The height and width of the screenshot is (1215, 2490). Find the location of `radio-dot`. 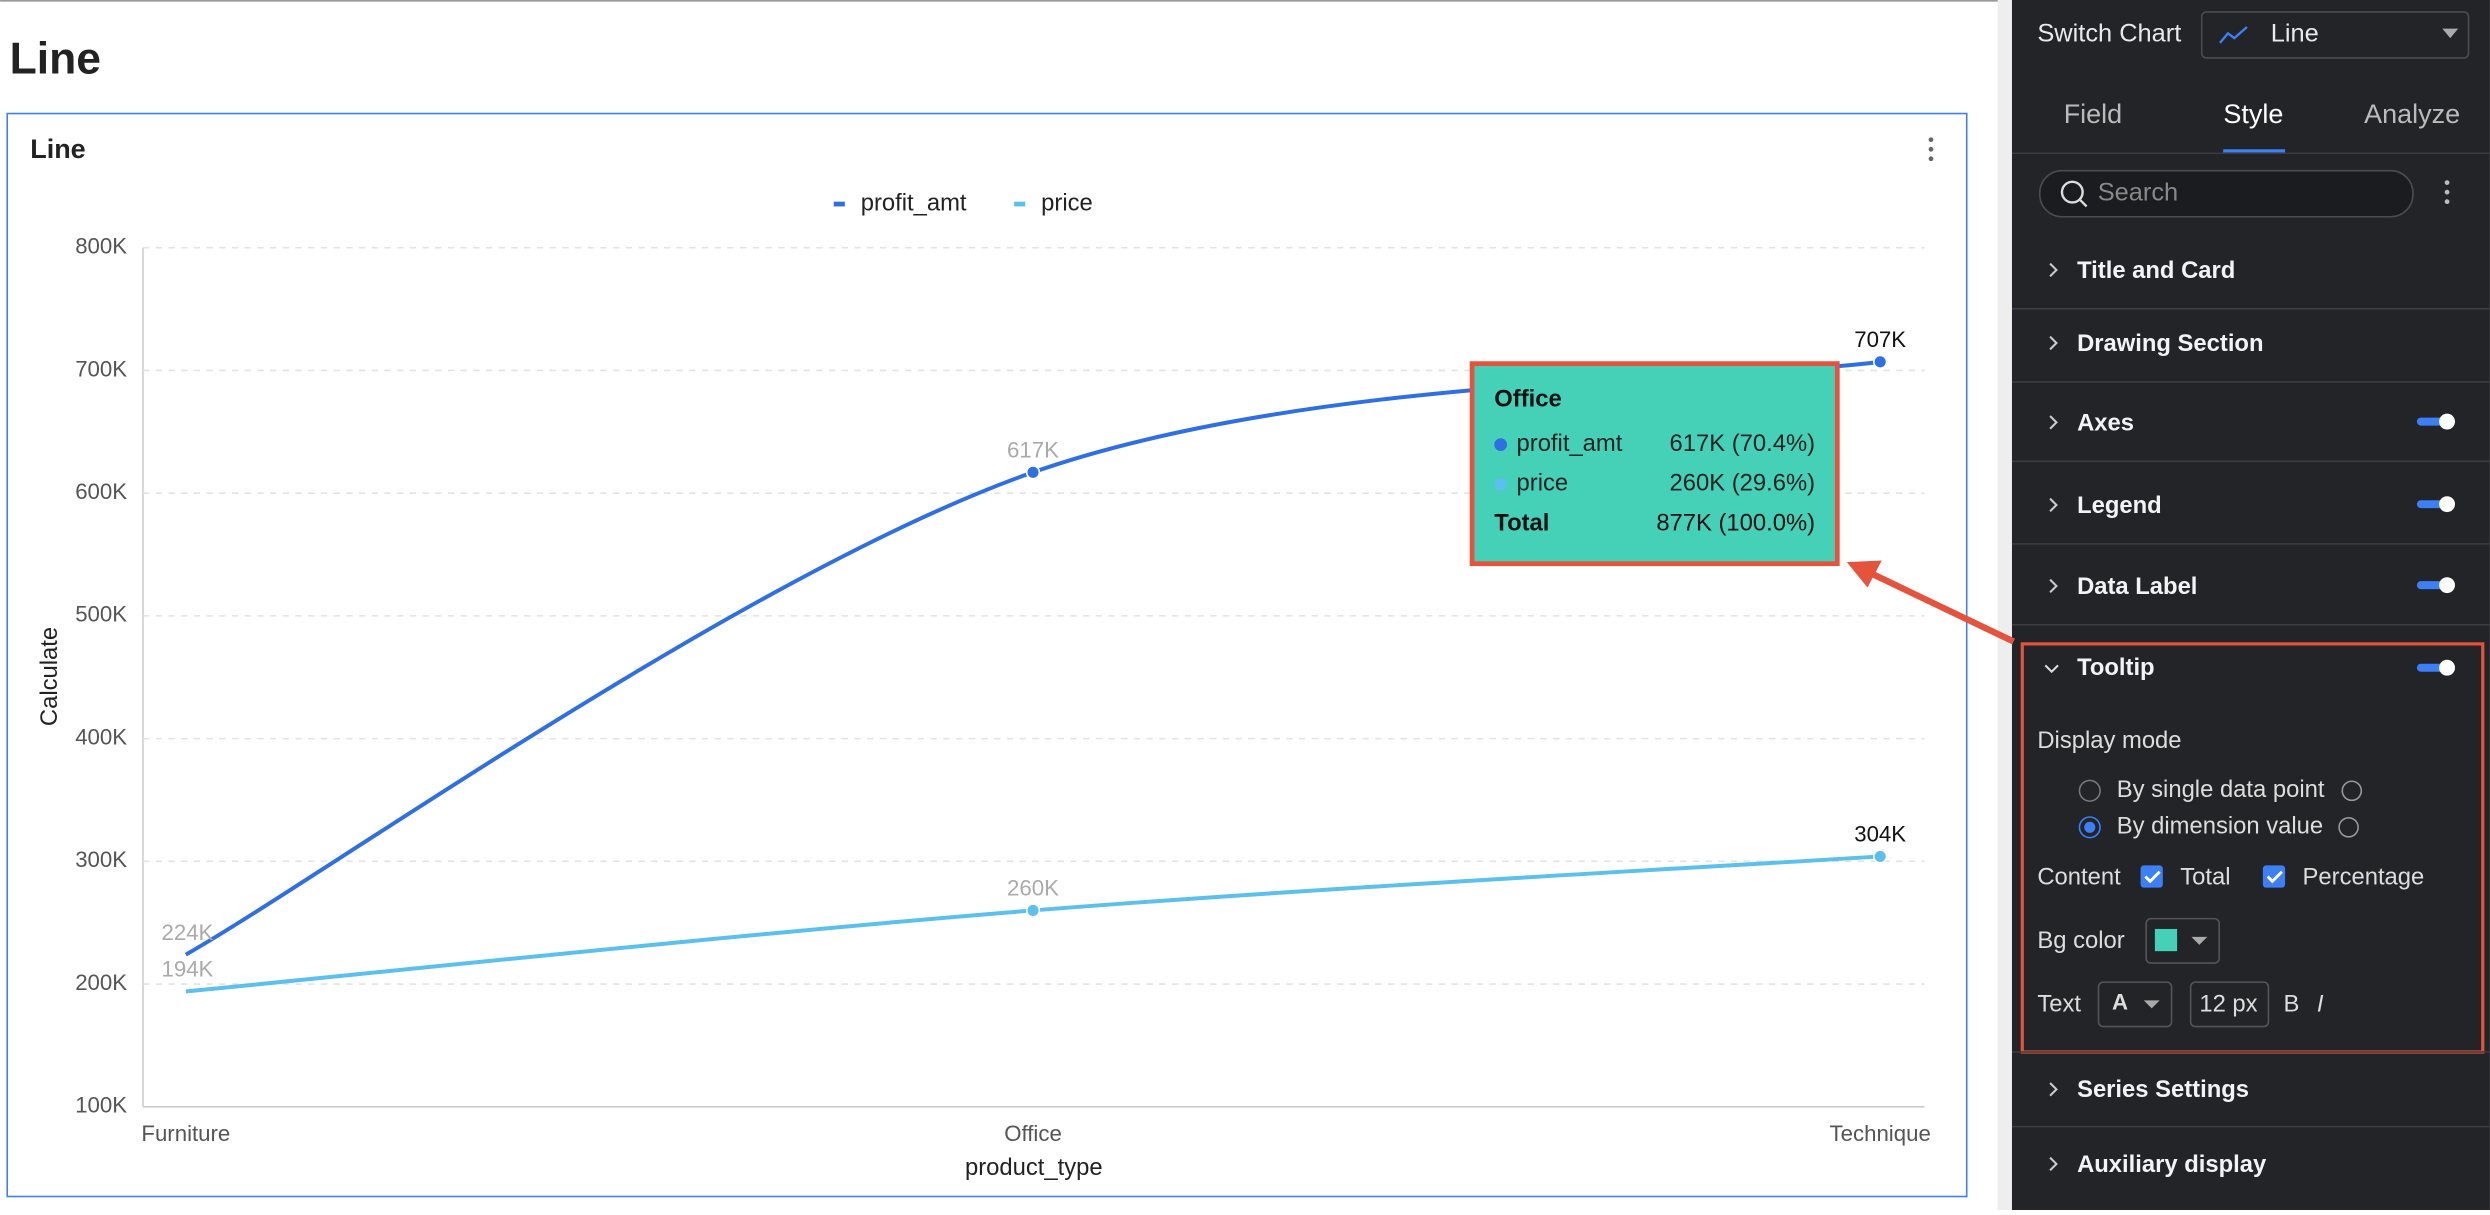

radio-dot is located at coordinates (2090, 827).